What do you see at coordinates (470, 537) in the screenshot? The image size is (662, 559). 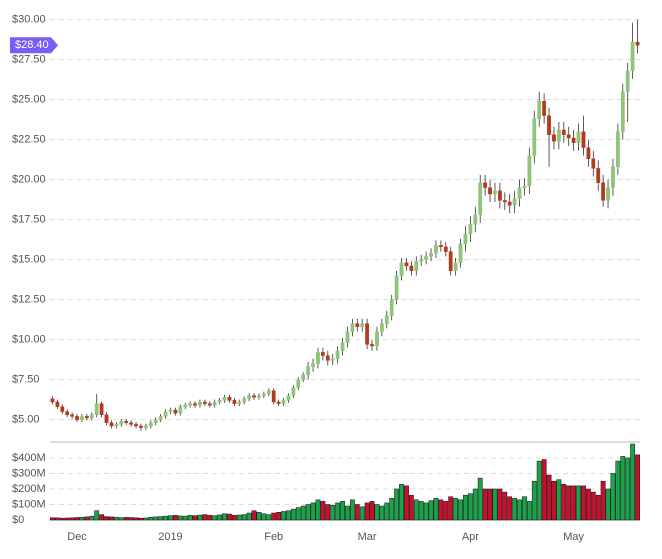 I see `x-tick-label: Apr` at bounding box center [470, 537].